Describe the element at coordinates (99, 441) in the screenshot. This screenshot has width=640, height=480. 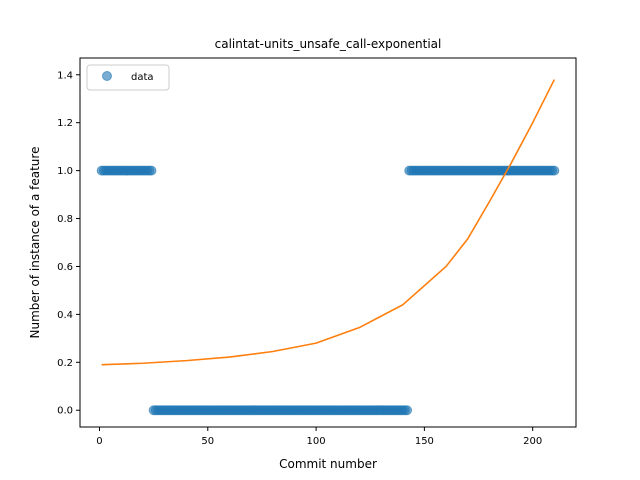
I see `x-tick-label: 0` at that location.